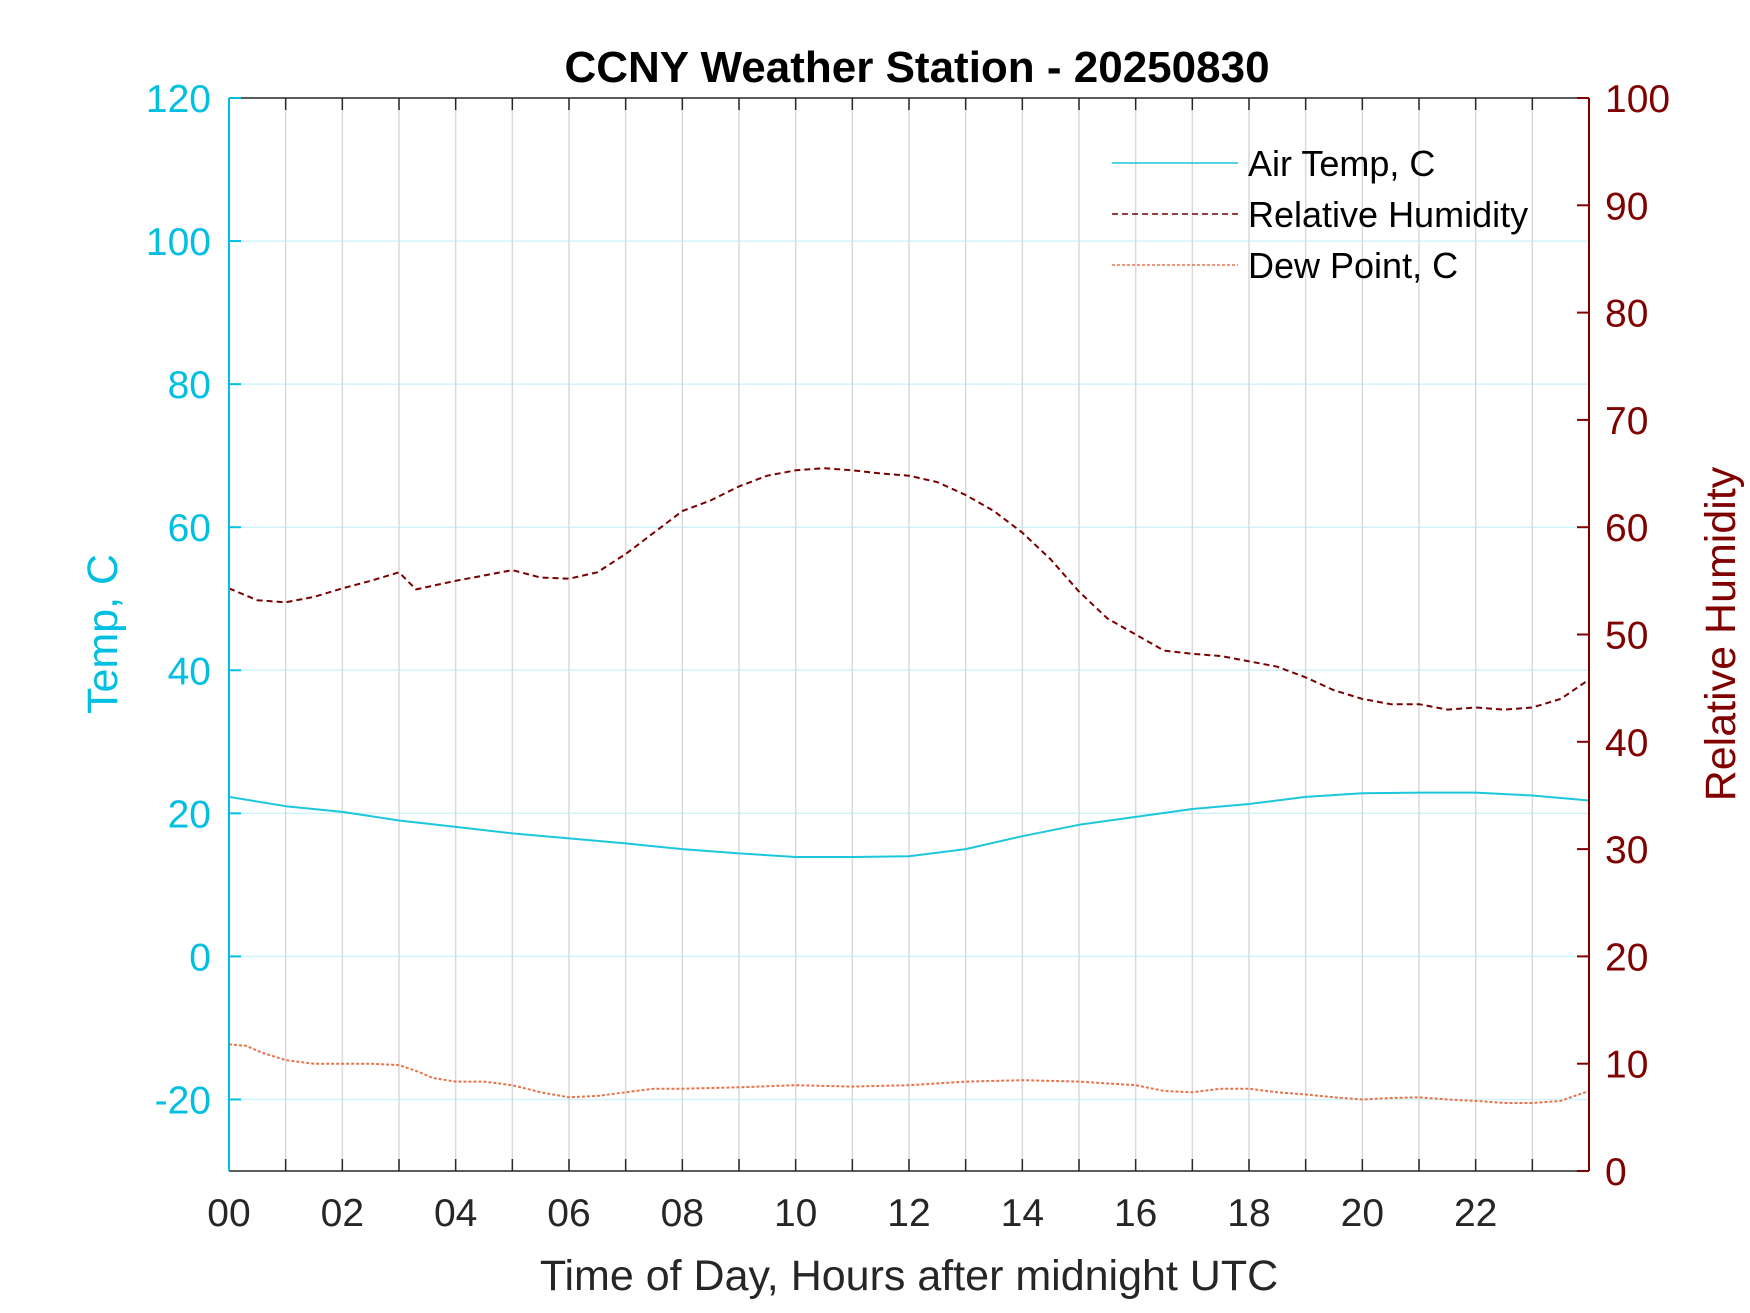 The height and width of the screenshot is (1313, 1750). I want to click on x-tick-label-7: 14, so click(1022, 1213).